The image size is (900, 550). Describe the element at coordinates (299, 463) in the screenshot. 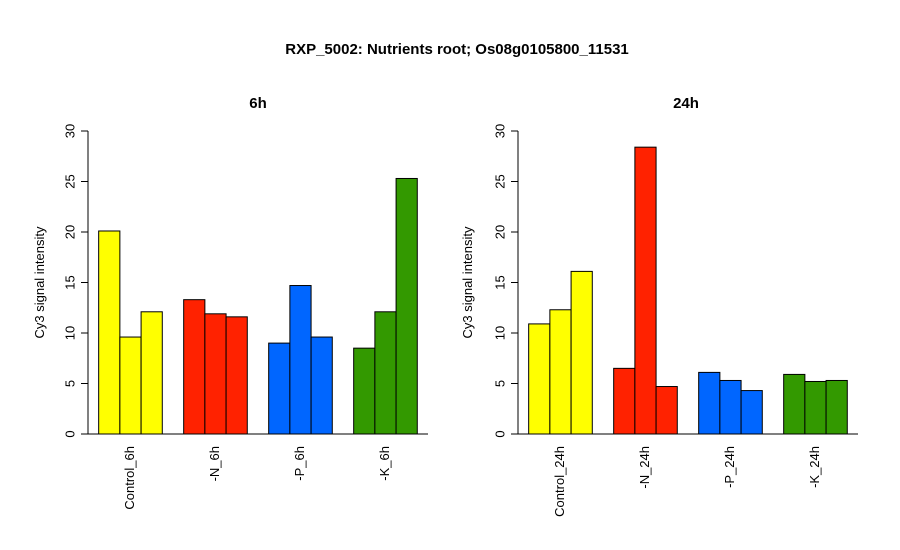

I see `x-tick-label: -P_6h` at that location.